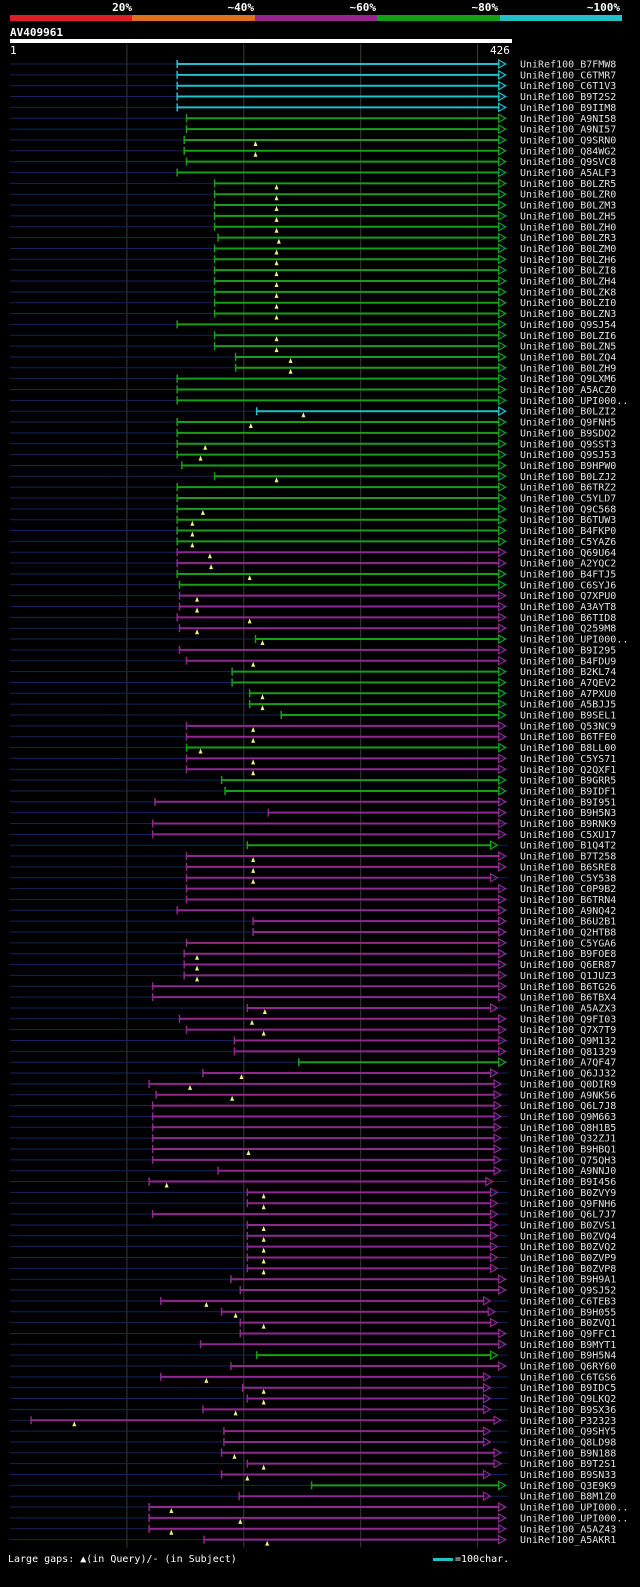  What do you see at coordinates (313, 1345) in the screenshot?
I see `hit-row: UniRef100_B9MYT1` at bounding box center [313, 1345].